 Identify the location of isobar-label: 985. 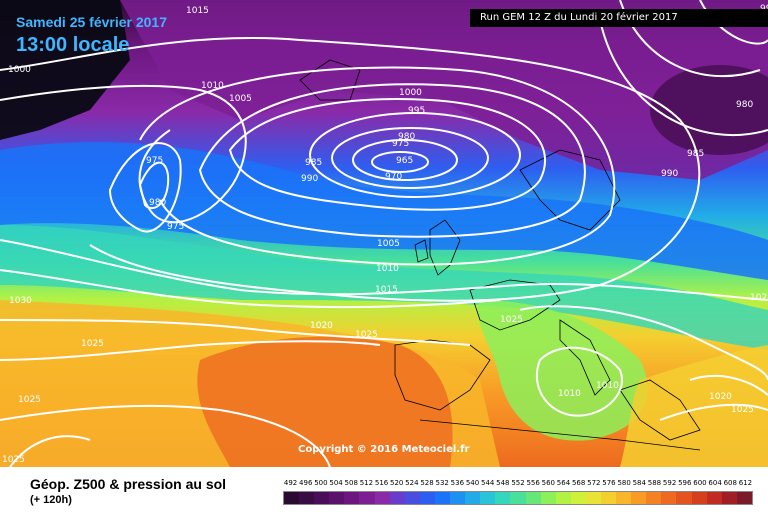
(313, 163).